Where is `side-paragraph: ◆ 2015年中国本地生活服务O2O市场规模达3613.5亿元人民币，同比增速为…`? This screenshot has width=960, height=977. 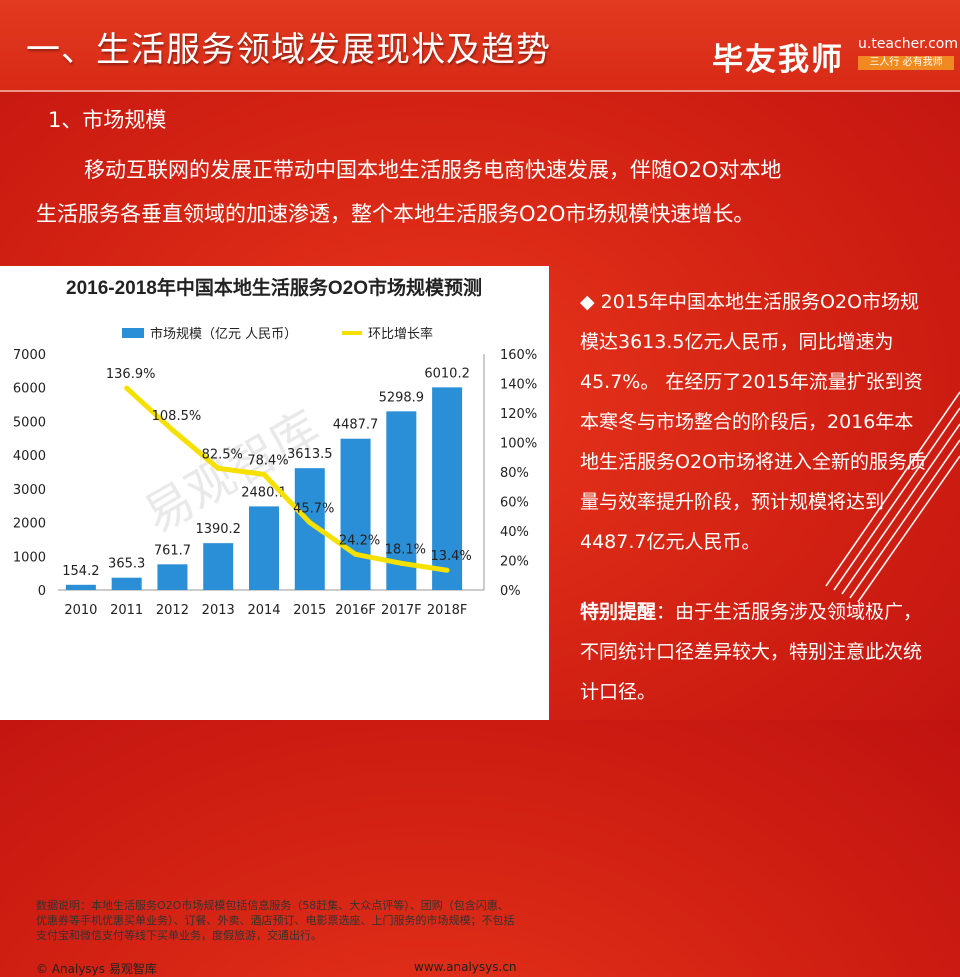 side-paragraph: ◆ 2015年中国本地生活服务O2O市场规模达3613.5亿元人民币，同比增速为… is located at coordinates (756, 422).